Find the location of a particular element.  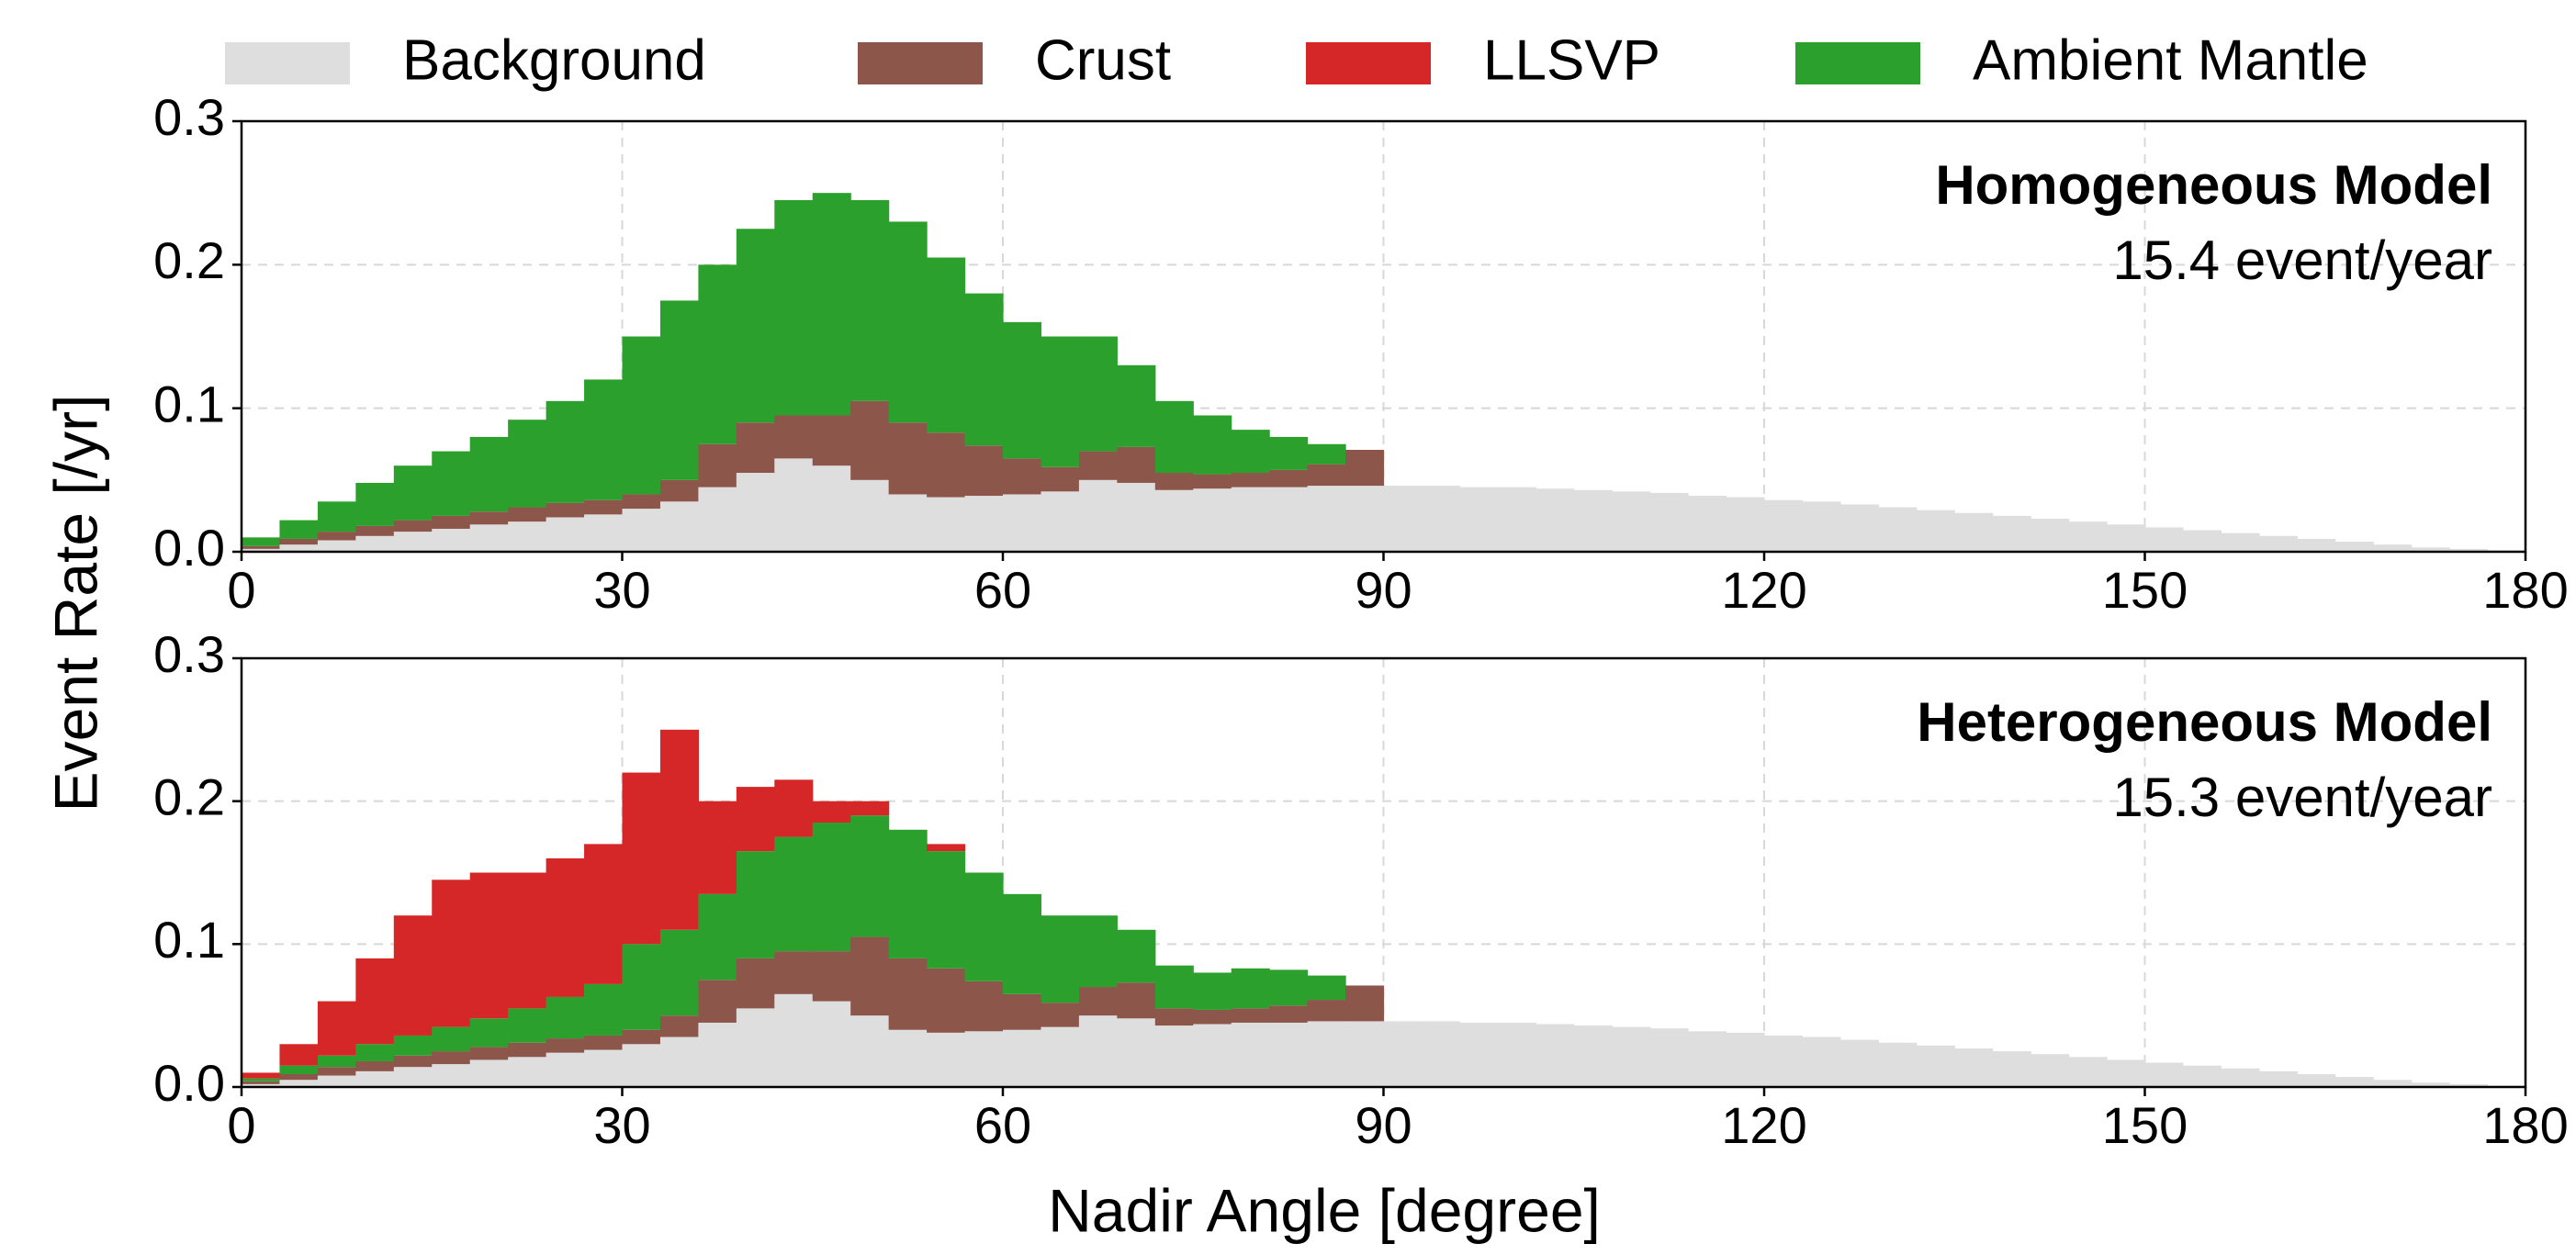

legend-label: Ambient Mantle is located at coordinates (2170, 60).